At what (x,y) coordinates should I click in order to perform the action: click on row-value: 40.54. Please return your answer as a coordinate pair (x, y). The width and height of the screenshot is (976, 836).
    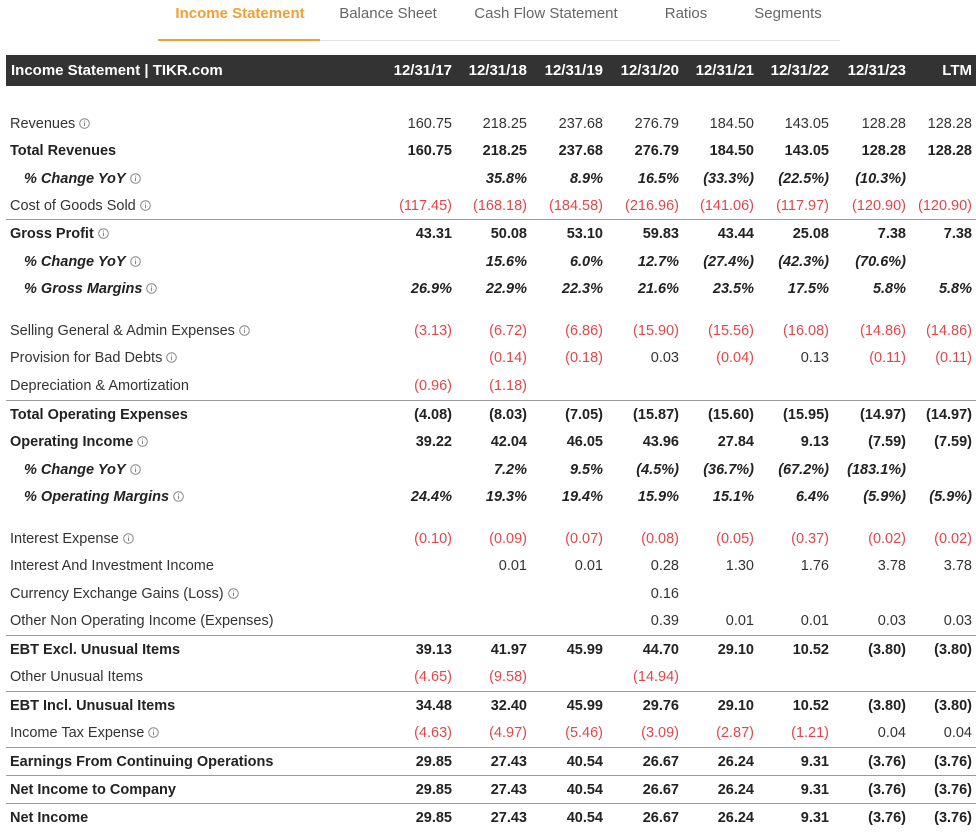
    Looking at the image, I should click on (584, 762).